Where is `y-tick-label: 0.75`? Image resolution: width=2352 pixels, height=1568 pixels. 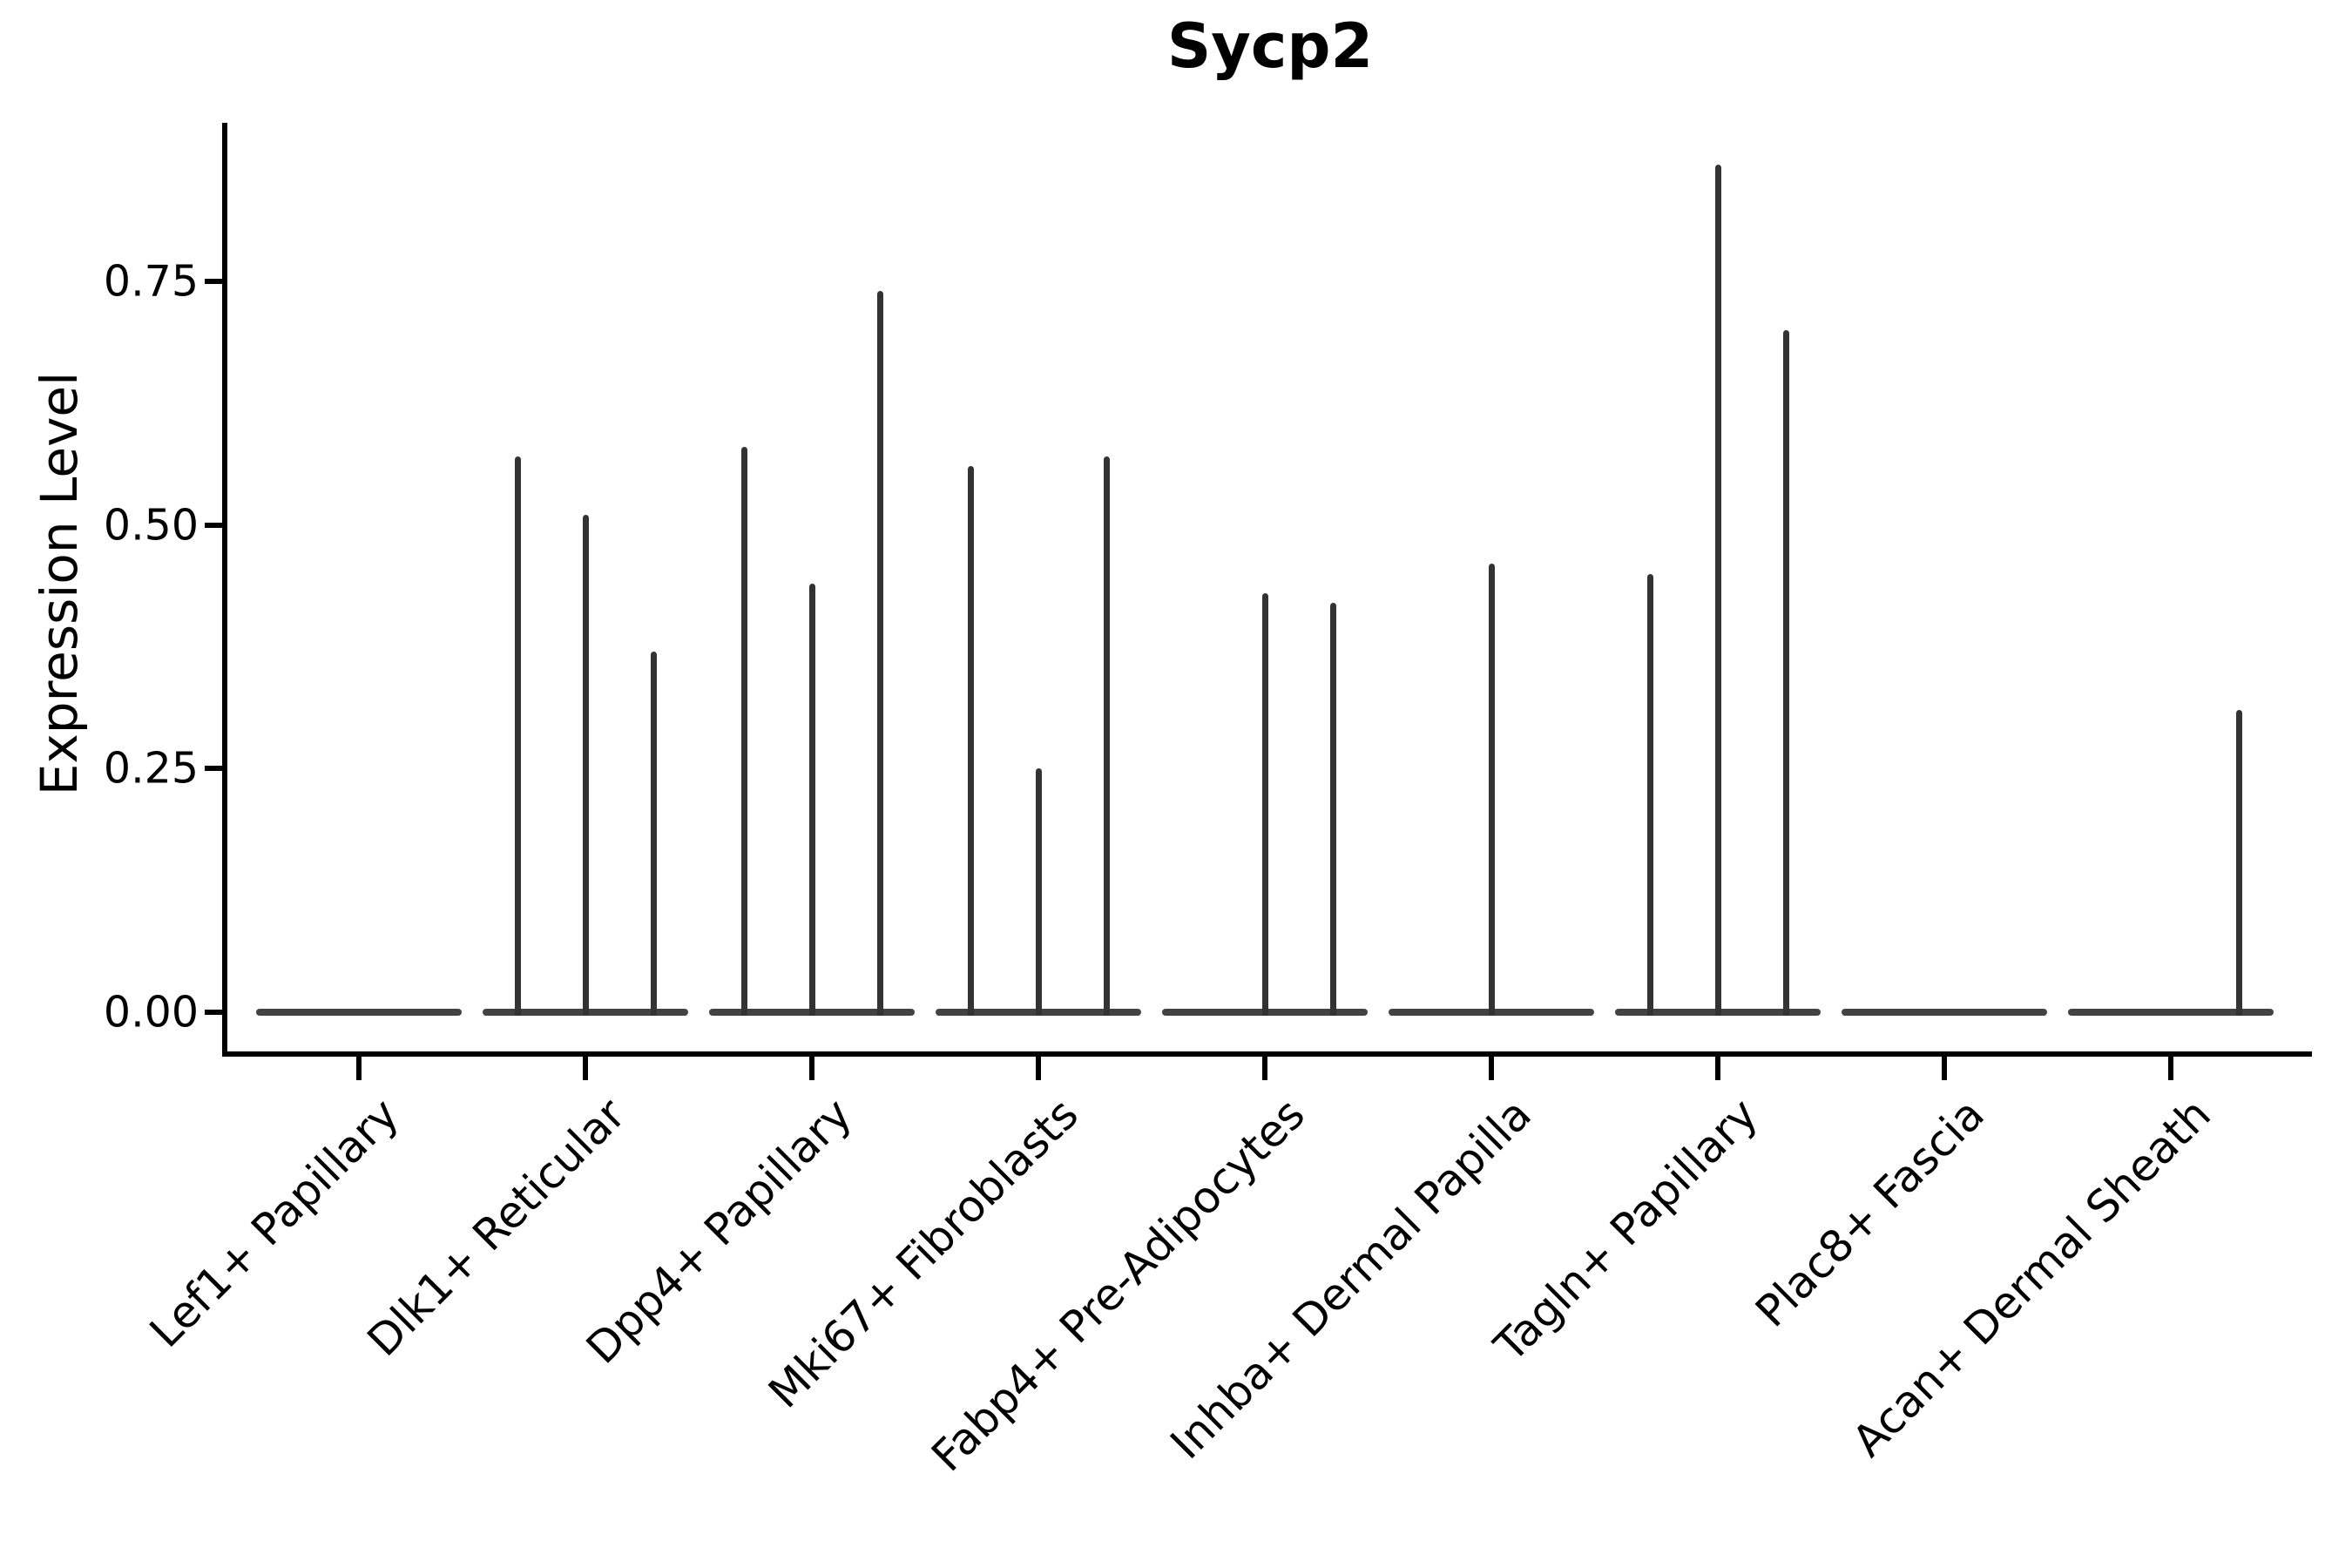
y-tick-label: 0.75 is located at coordinates (151, 281).